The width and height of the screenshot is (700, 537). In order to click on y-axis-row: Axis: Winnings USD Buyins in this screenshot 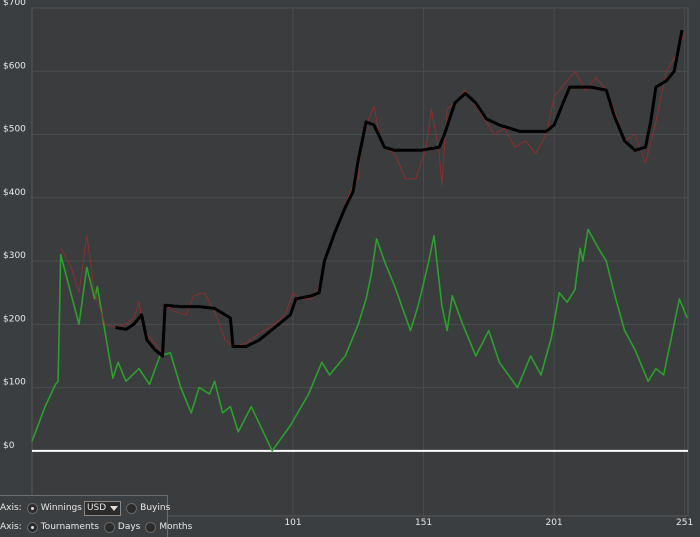, I will do `click(85, 508)`.